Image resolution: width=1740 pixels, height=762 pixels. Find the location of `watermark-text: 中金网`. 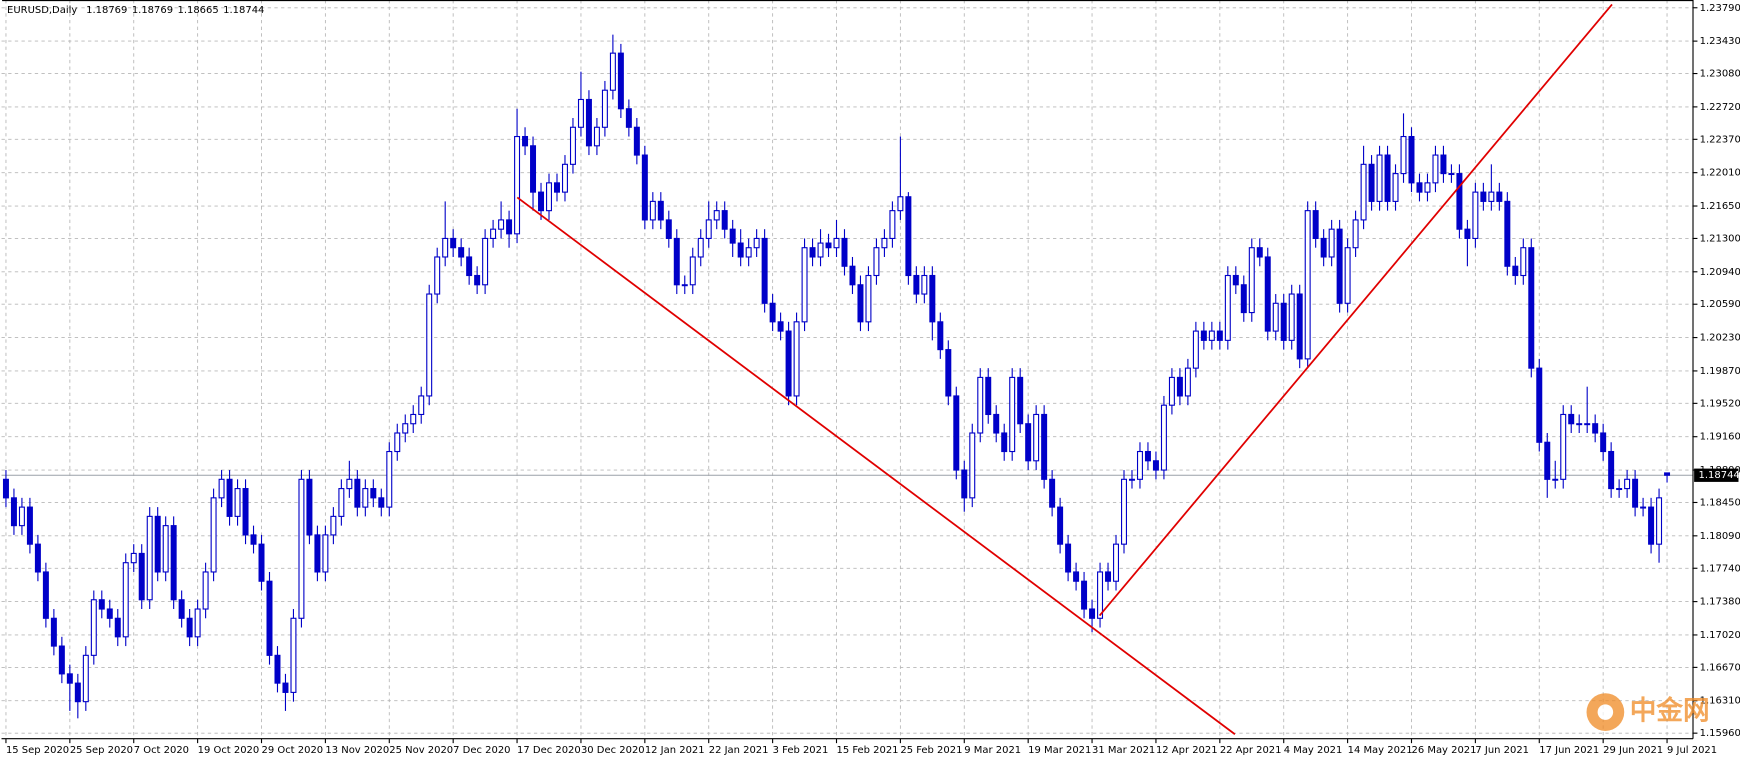

watermark-text: 中金网 is located at coordinates (1670, 711).